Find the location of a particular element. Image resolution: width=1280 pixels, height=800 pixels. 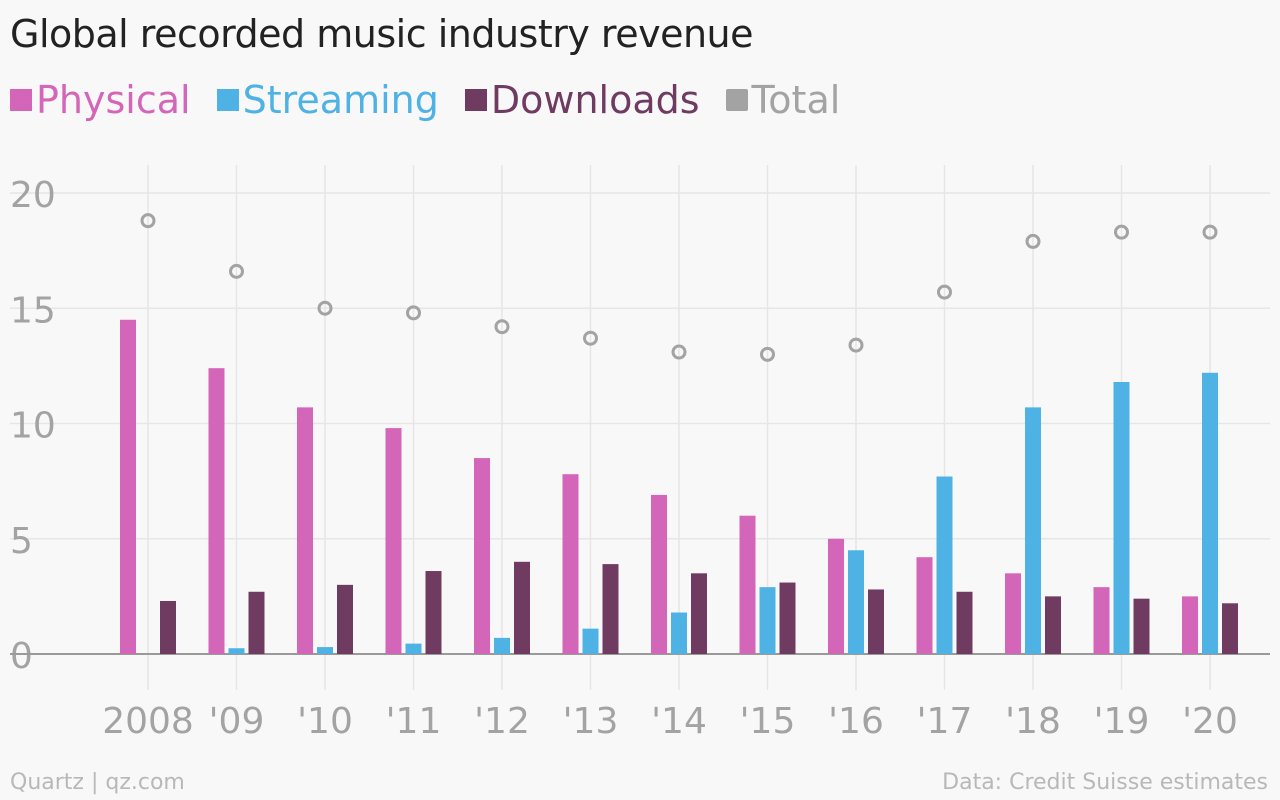

x-tick-label: '09 is located at coordinates (237, 721).